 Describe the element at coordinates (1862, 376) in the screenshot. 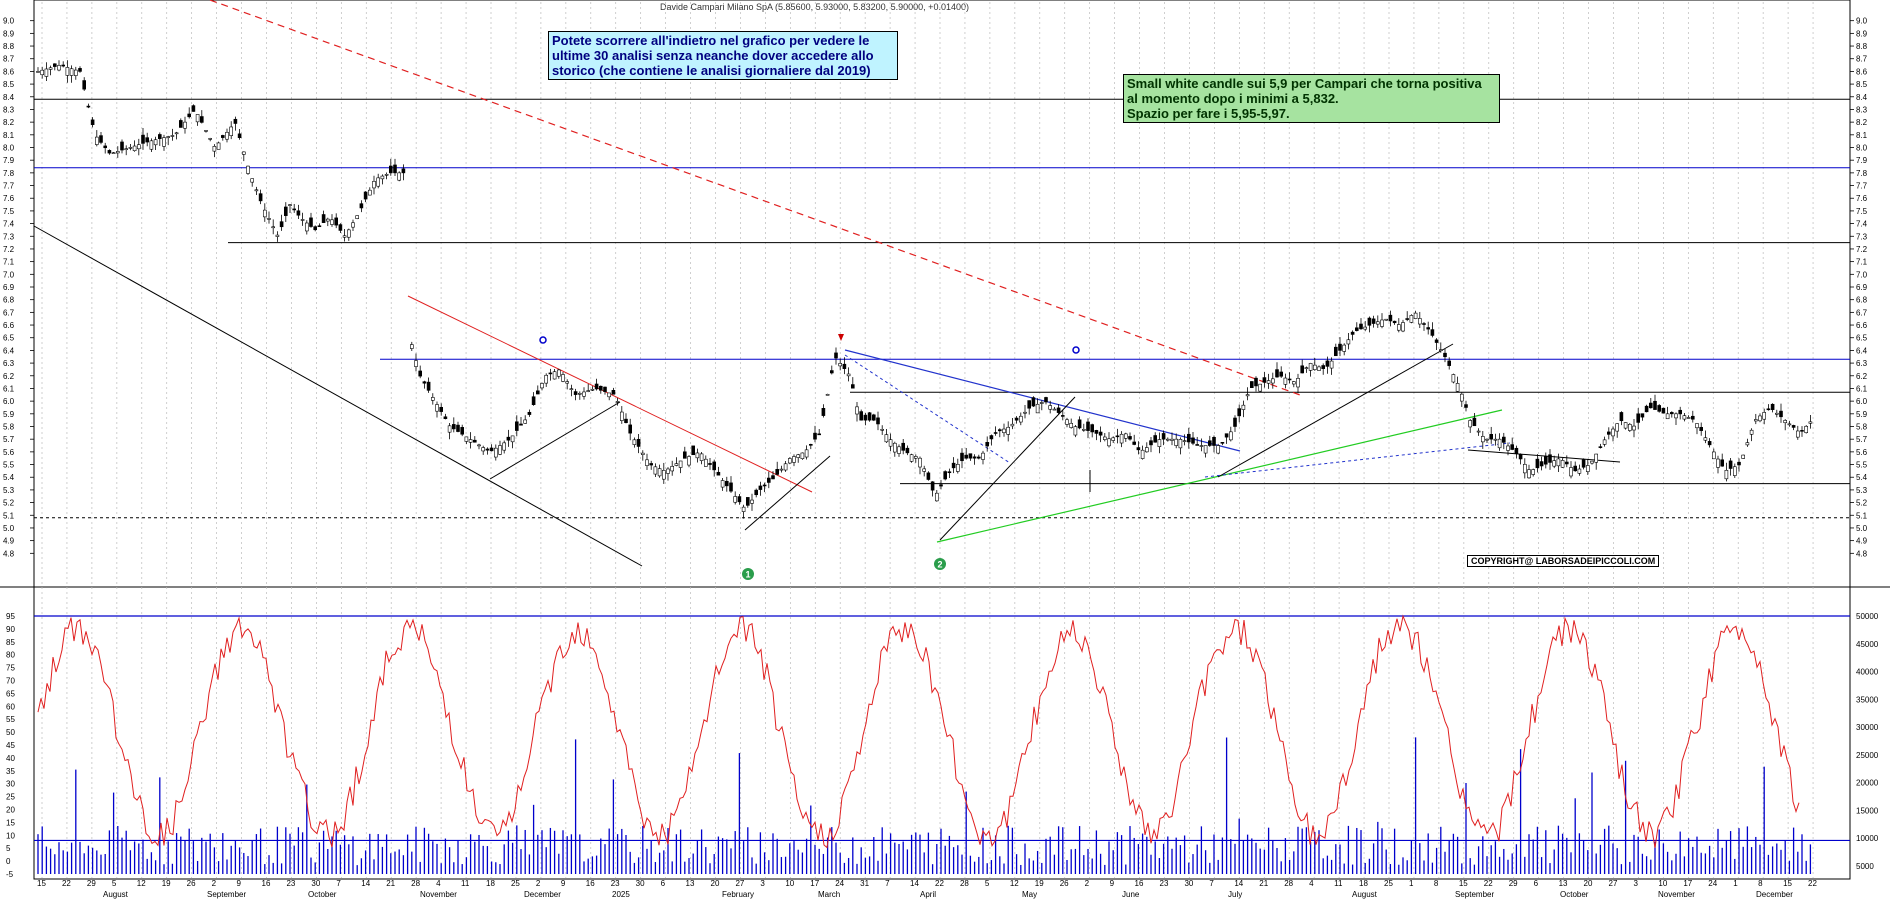

I see `price-tick-label-right: 6.2` at that location.